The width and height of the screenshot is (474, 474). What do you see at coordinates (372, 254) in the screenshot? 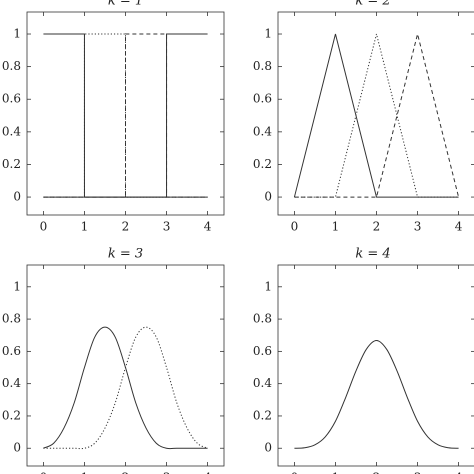
I see `chart-title: k = 4` at bounding box center [372, 254].